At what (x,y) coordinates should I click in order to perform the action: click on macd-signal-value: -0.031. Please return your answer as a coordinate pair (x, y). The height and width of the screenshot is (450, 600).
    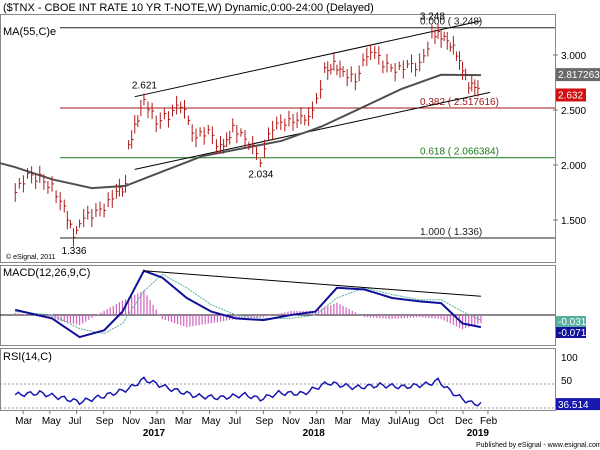
    Looking at the image, I should click on (572, 322).